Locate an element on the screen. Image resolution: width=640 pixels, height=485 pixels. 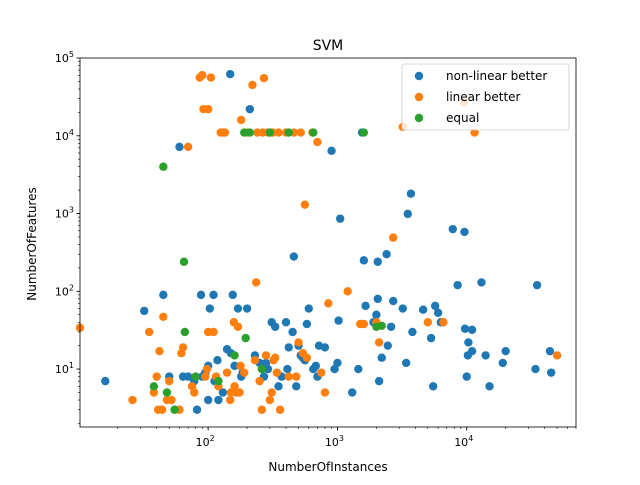
x-tick-label: 10³ is located at coordinates (334, 441).